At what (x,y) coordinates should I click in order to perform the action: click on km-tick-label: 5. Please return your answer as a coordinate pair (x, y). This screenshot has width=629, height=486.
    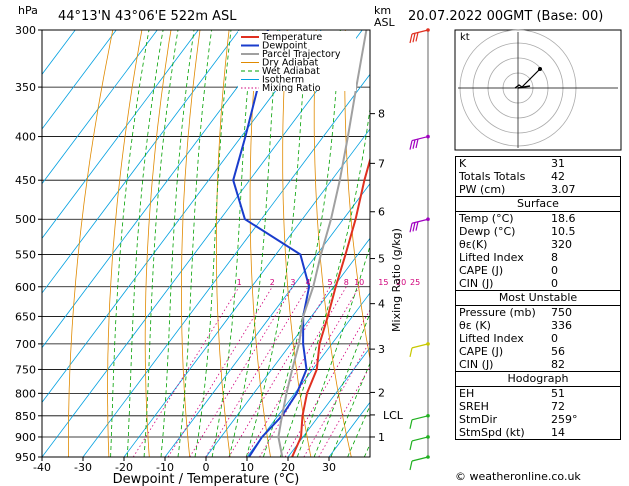
    Looking at the image, I should click on (381, 259).